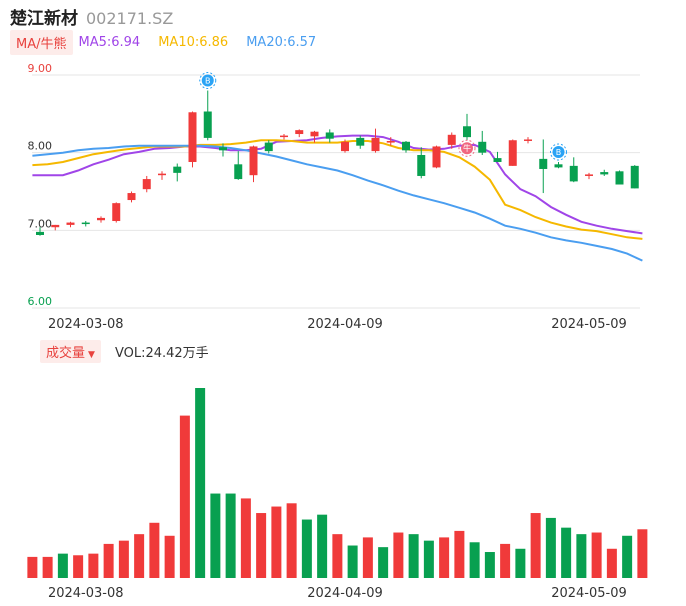 This screenshot has width=686, height=606. I want to click on stock-code: 002171.SZ, so click(130, 18).